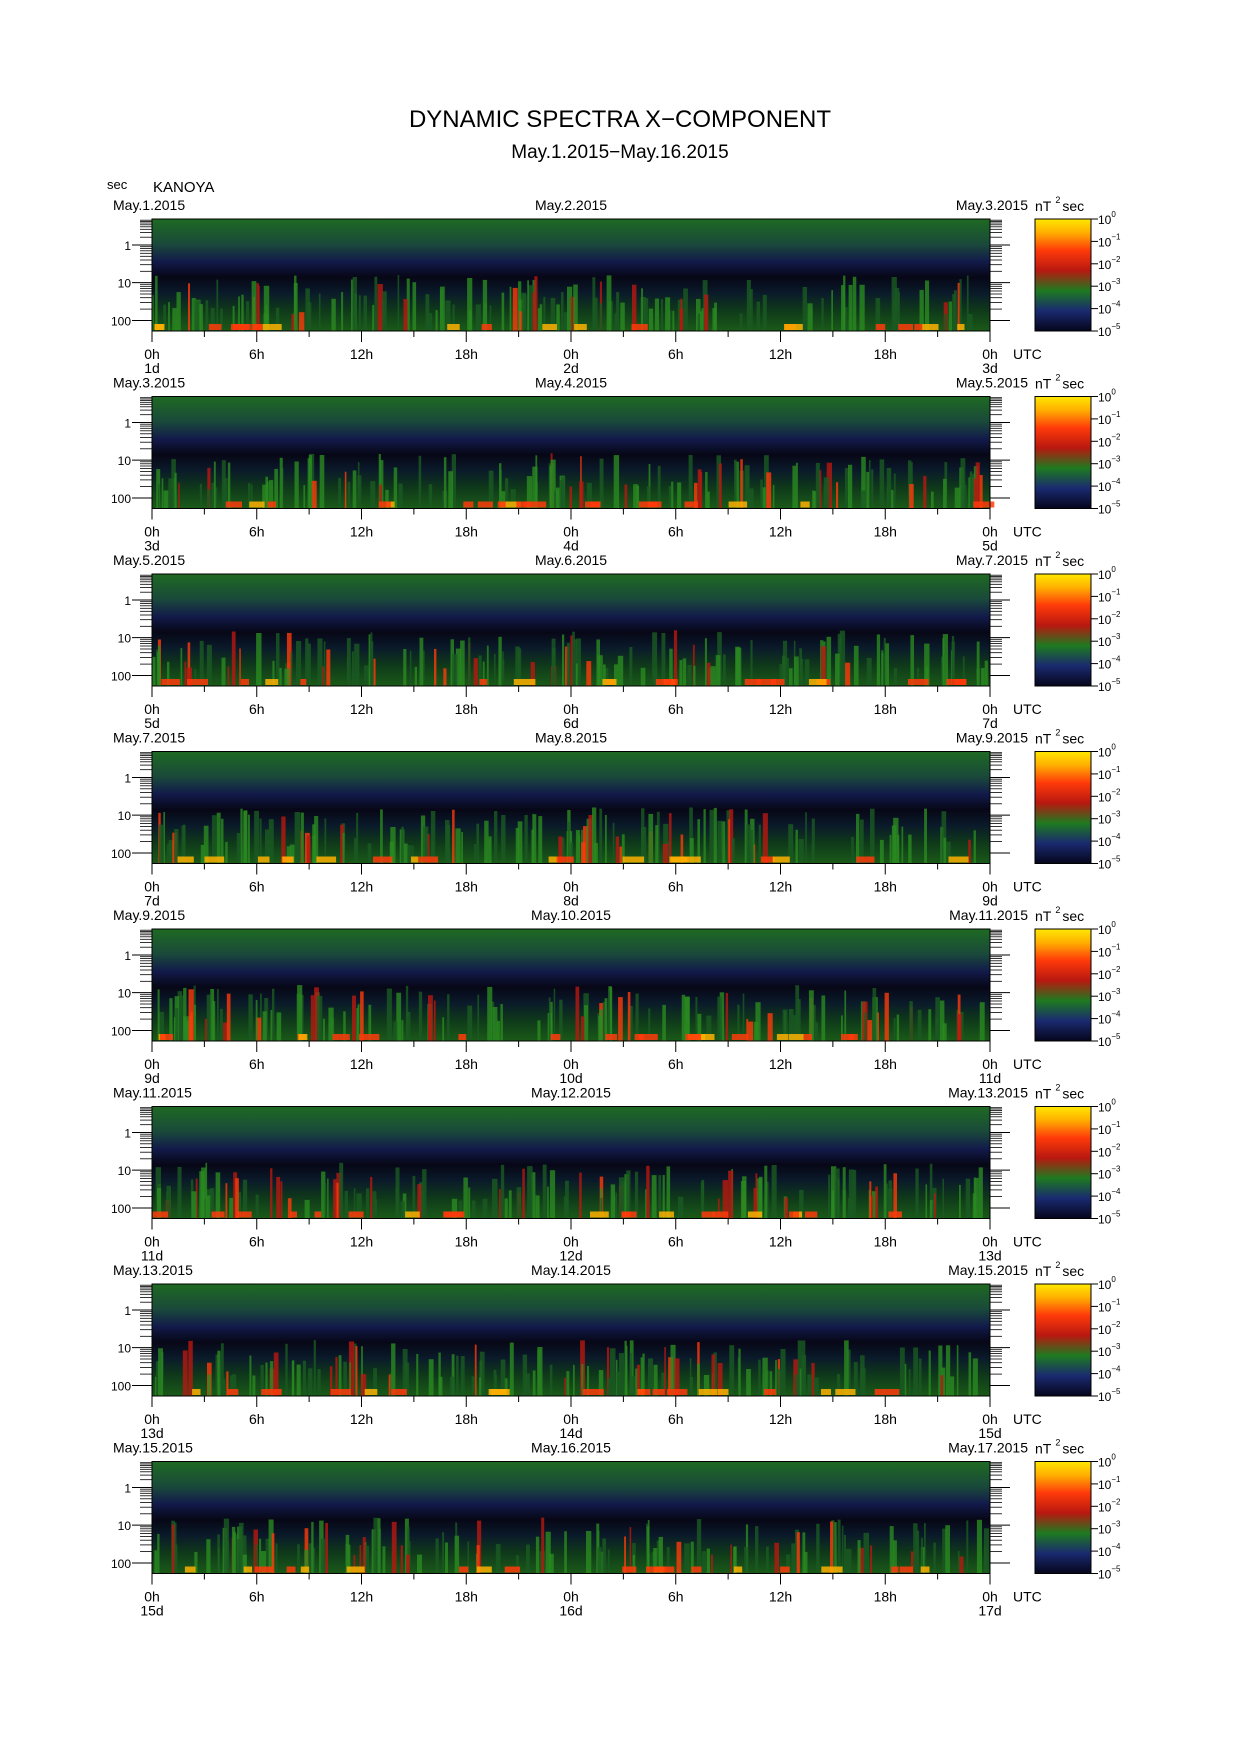  Describe the element at coordinates (571, 738) in the screenshot. I see `panel-mid-date: May.8.2015` at that location.